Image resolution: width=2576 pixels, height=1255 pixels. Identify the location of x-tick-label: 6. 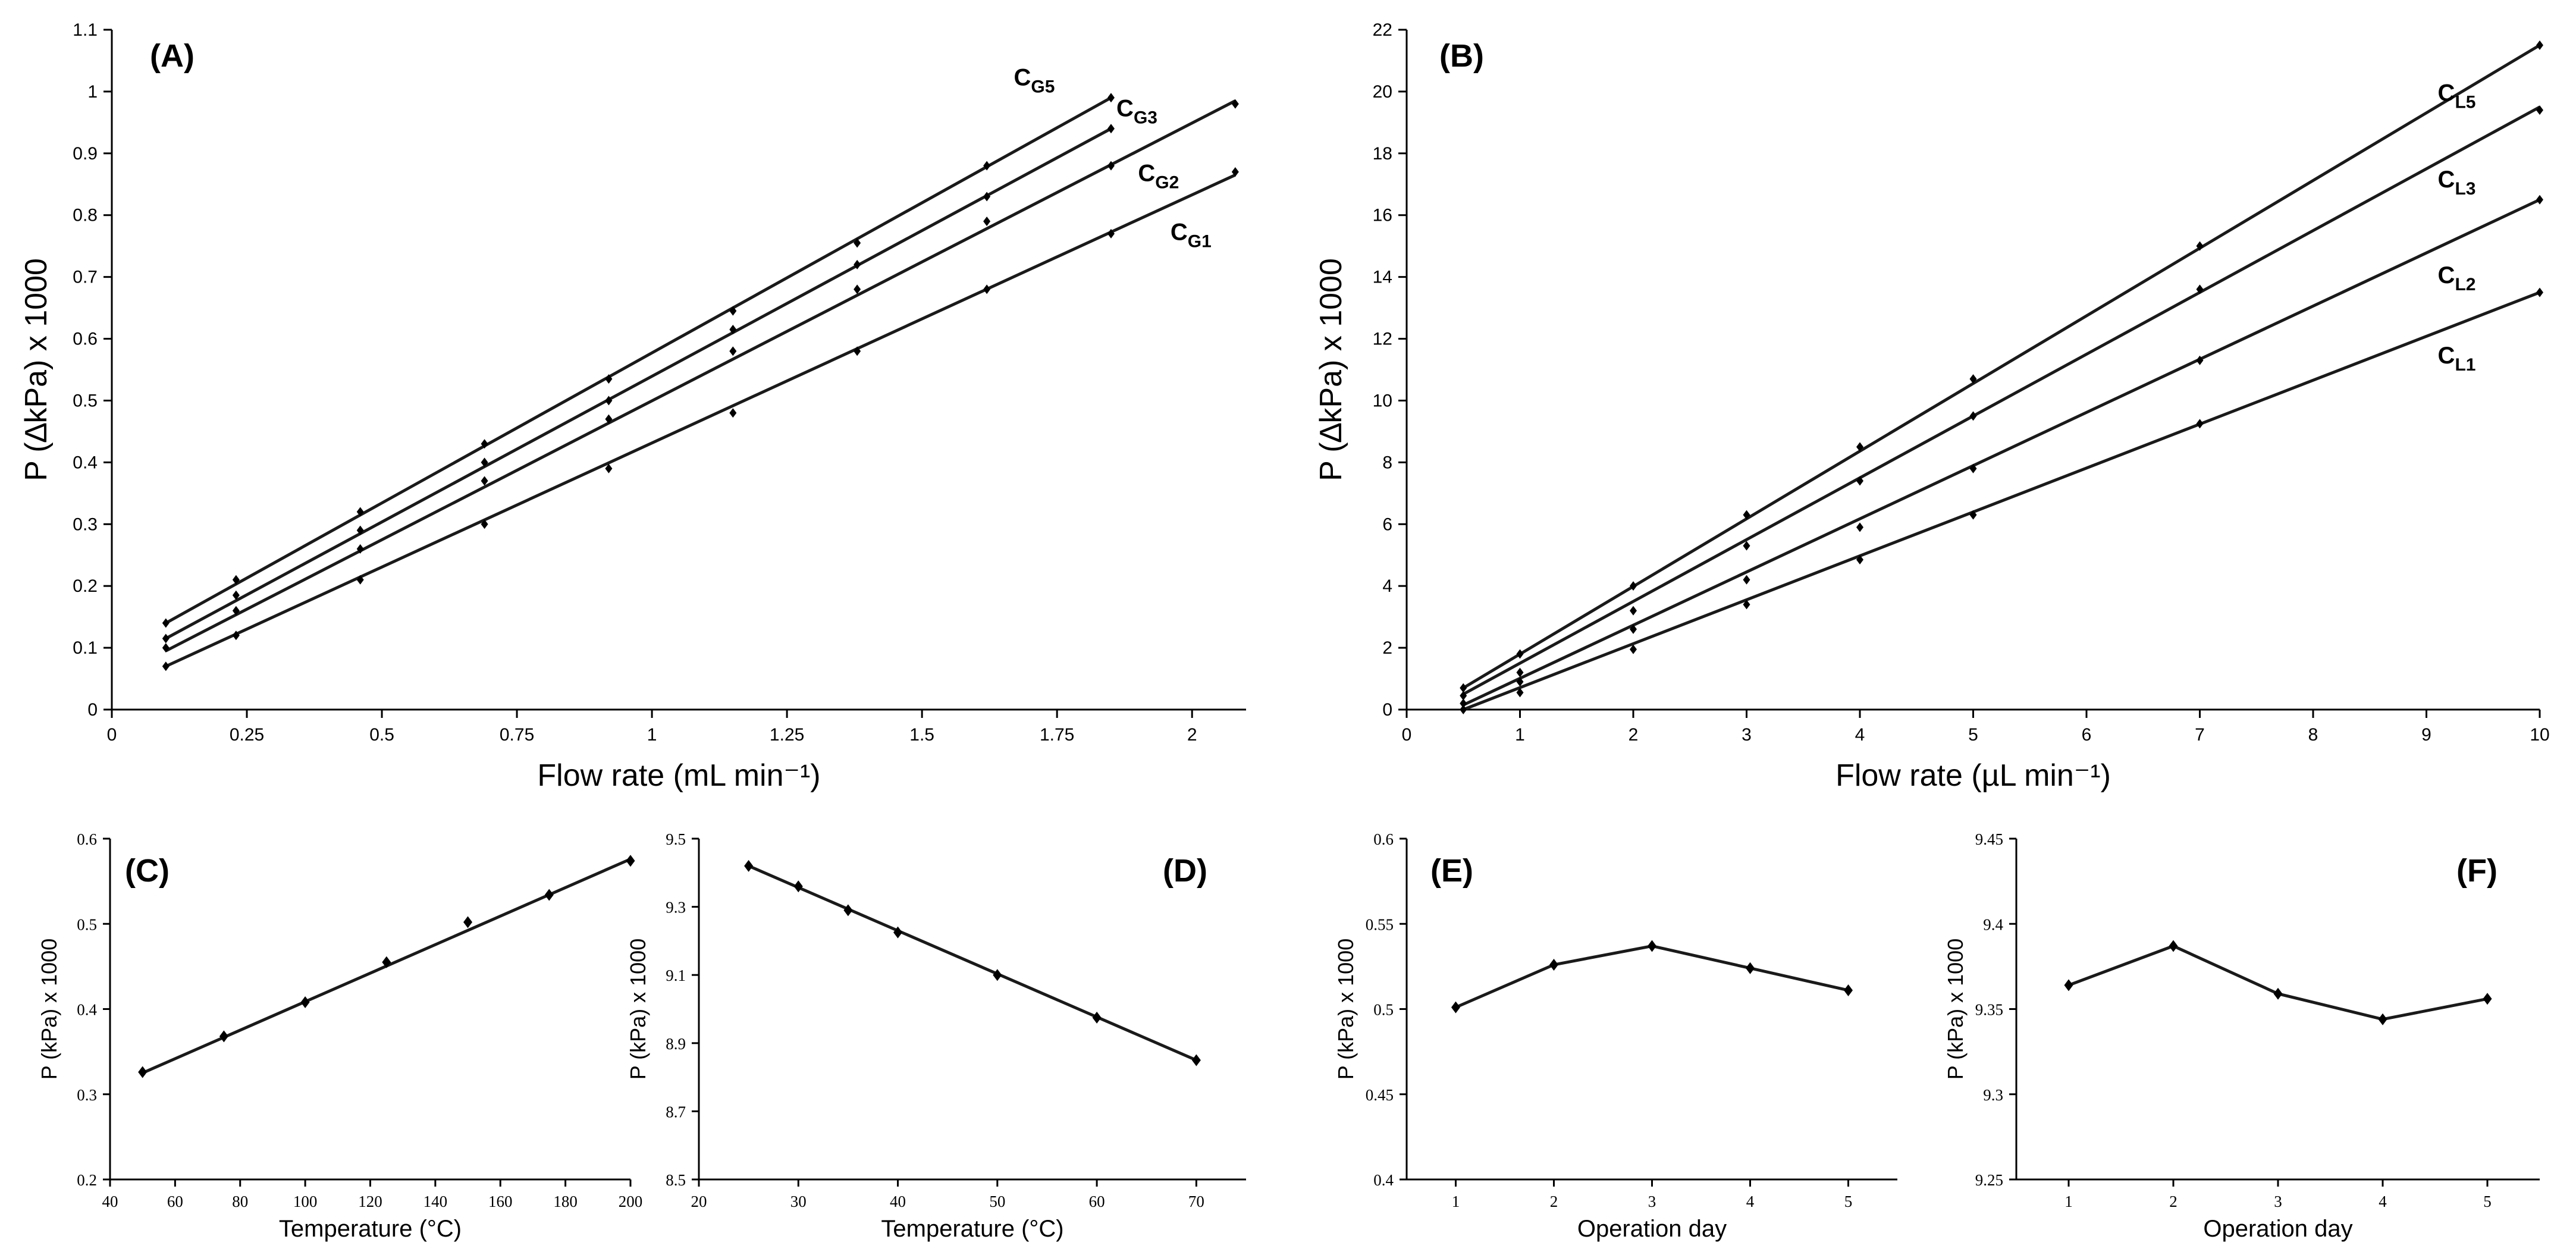
(2087, 735).